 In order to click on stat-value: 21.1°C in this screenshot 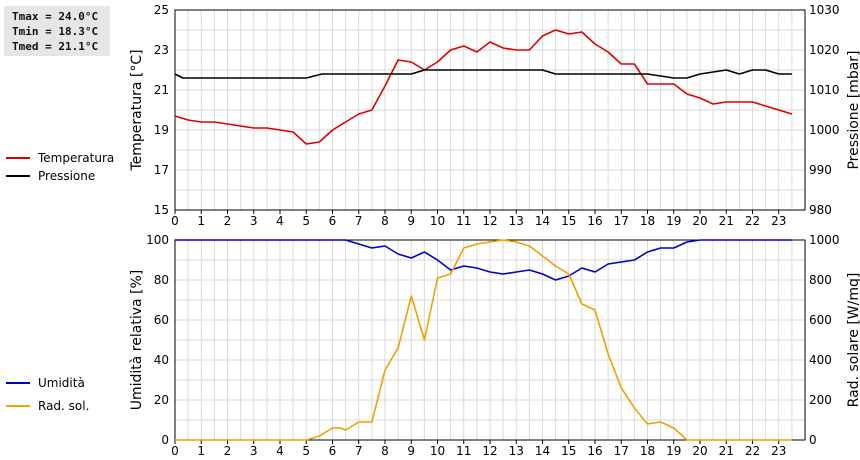, I will do `click(78, 46)`.